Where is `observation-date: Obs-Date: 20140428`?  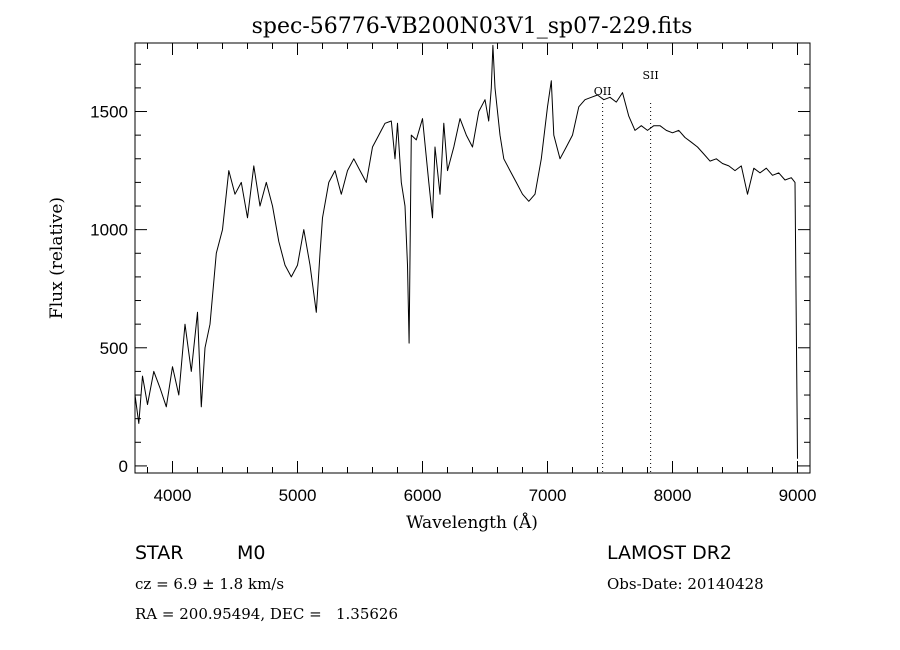 observation-date: Obs-Date: 20140428 is located at coordinates (685, 584).